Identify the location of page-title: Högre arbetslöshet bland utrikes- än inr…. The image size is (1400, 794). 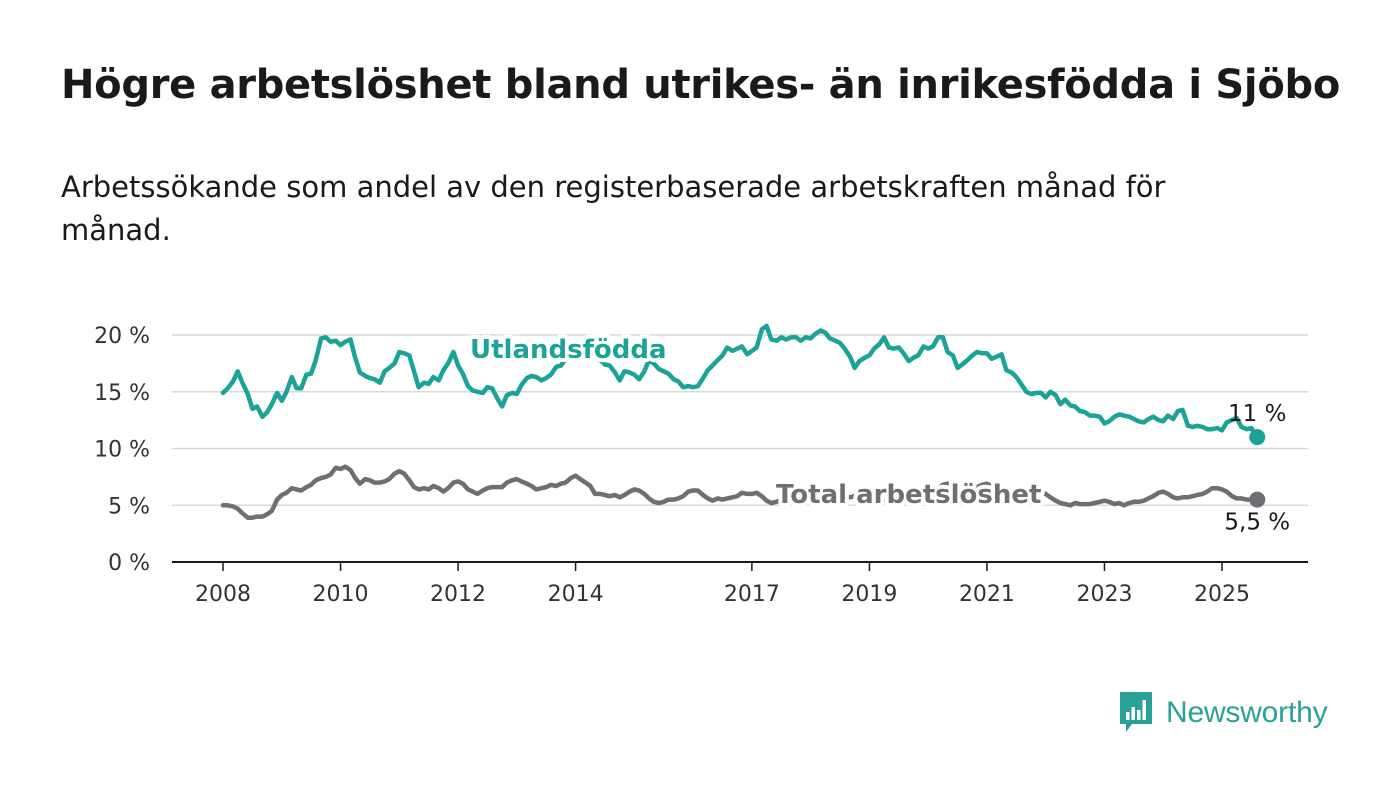
(701, 85).